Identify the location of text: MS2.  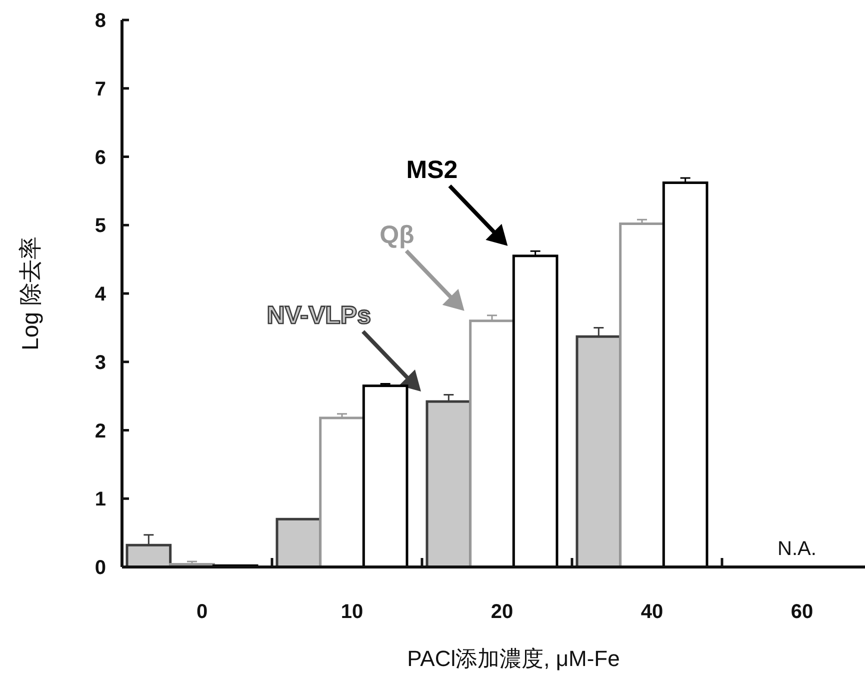
(432, 170).